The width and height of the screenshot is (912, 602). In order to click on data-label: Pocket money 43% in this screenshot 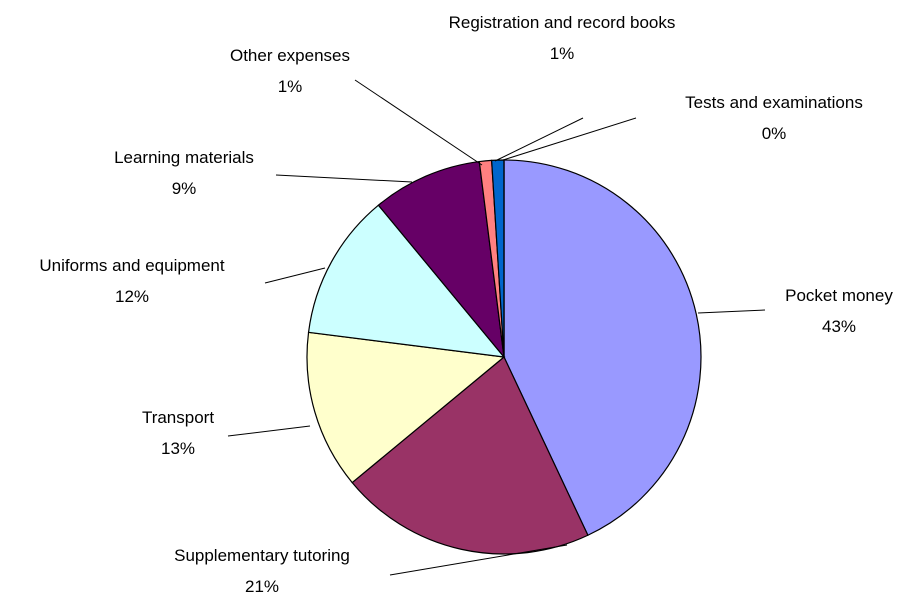, I will do `click(825, 311)`.